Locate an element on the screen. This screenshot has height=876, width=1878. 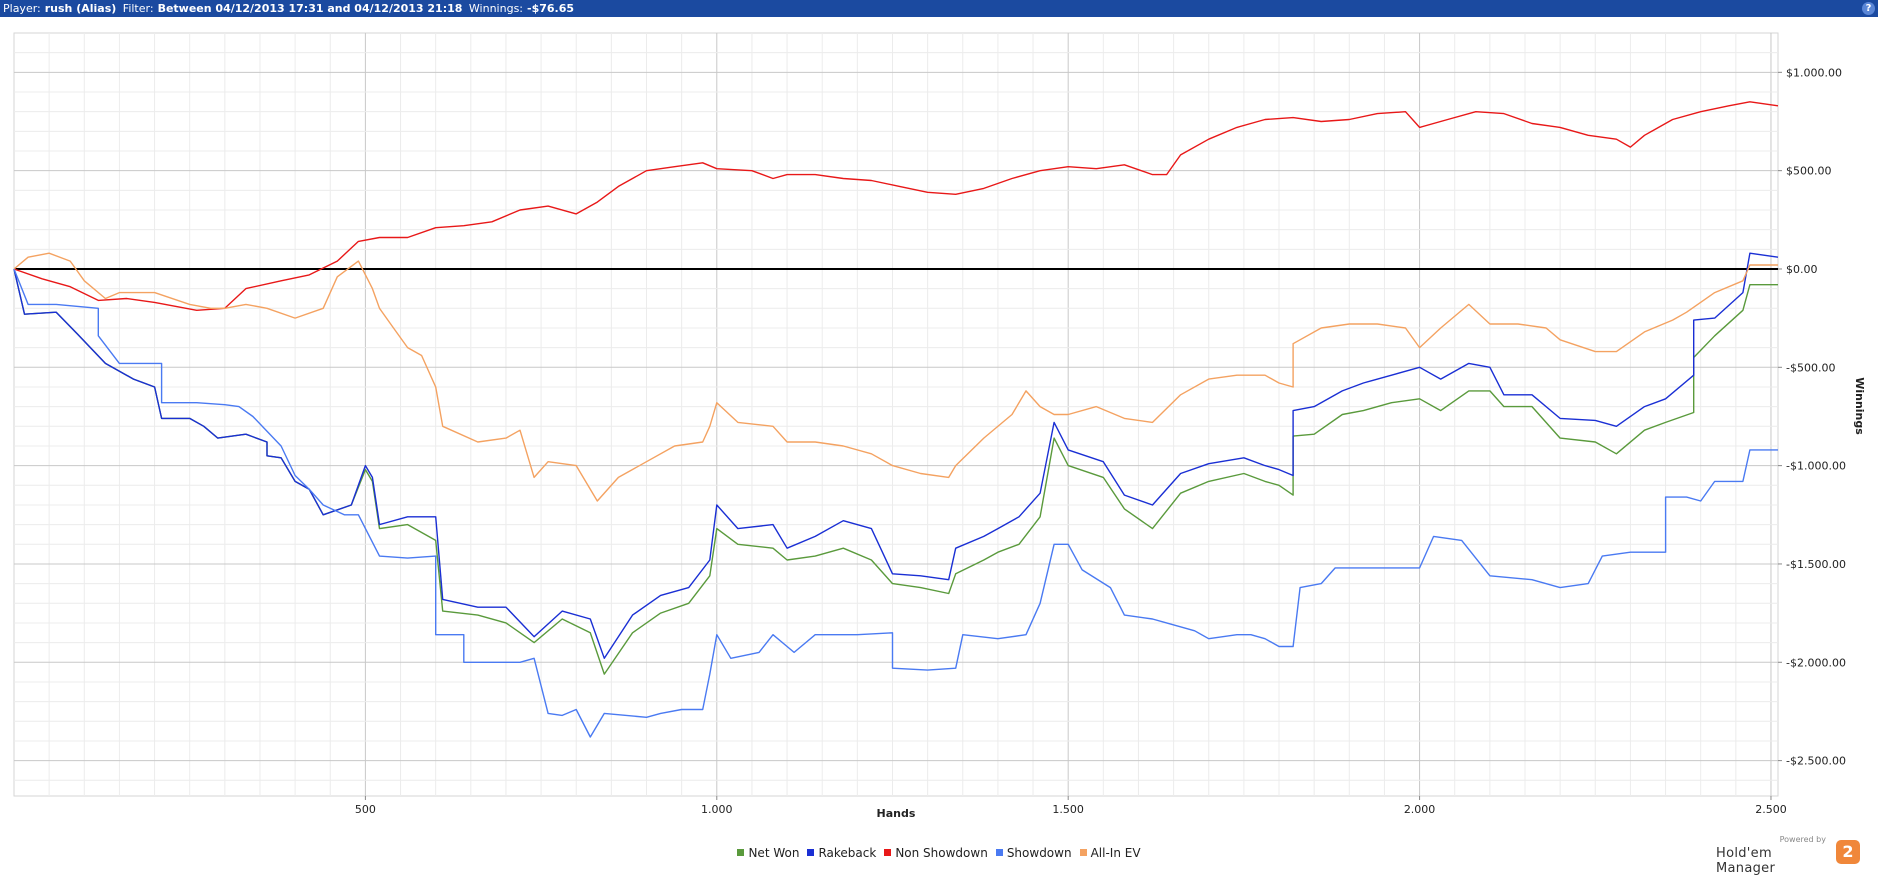
legend-item-non-showdown: Non Showdown is located at coordinates (936, 853).